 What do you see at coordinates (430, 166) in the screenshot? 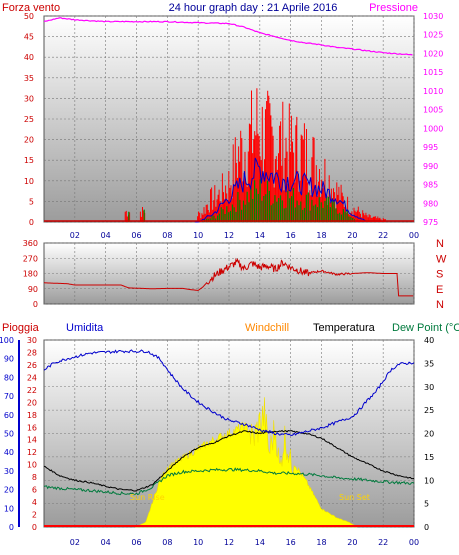
I see `pressure-tick-label: 990` at bounding box center [430, 166].